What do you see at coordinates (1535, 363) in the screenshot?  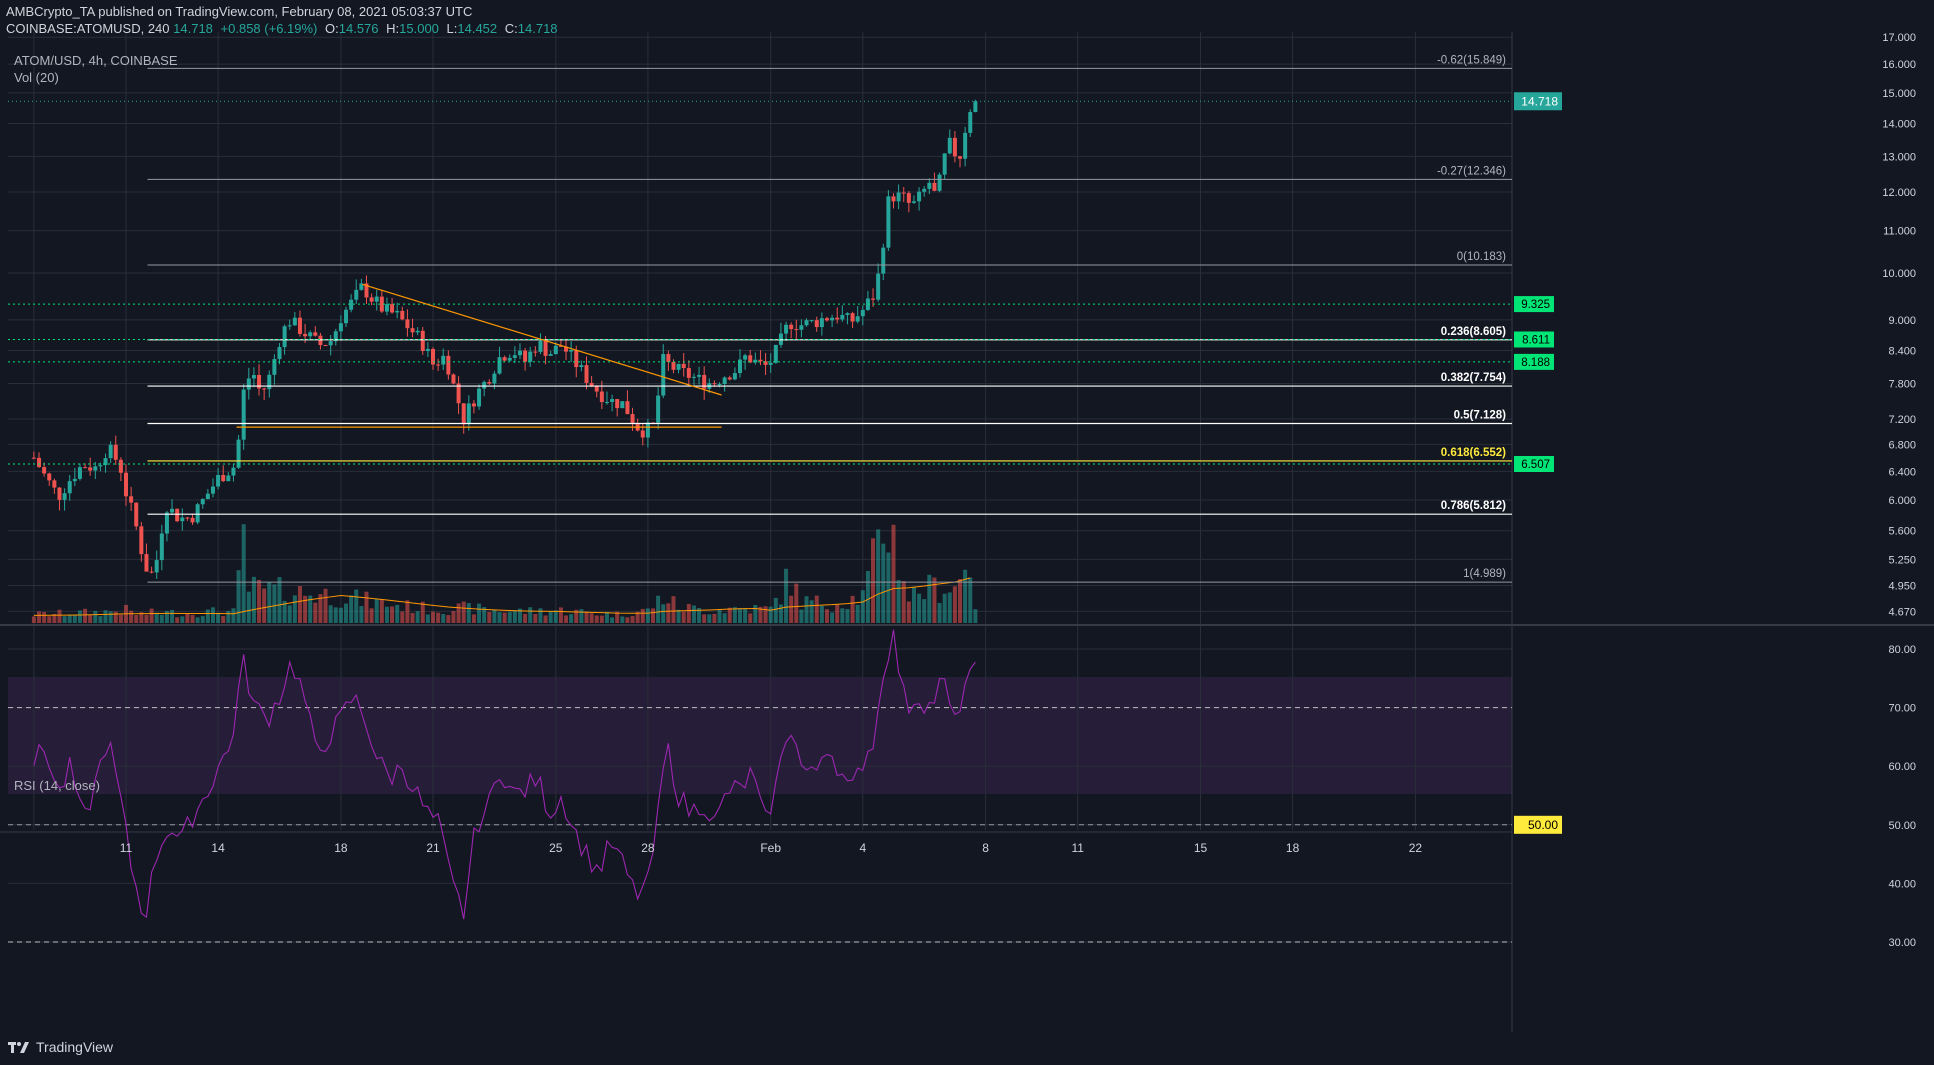 I see `support-price-tag-text: 8.188` at bounding box center [1535, 363].